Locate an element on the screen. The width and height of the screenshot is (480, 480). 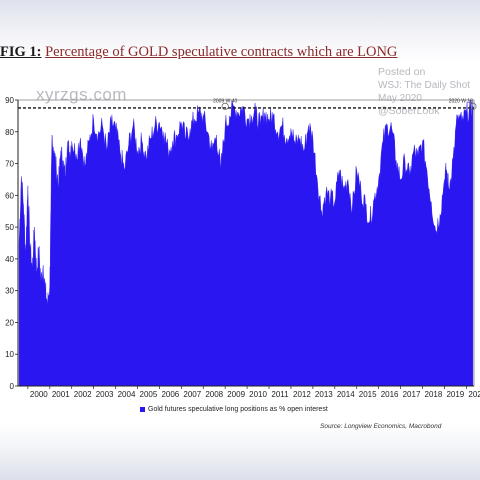
watermark: xyrzgs.com is located at coordinates (81, 94).